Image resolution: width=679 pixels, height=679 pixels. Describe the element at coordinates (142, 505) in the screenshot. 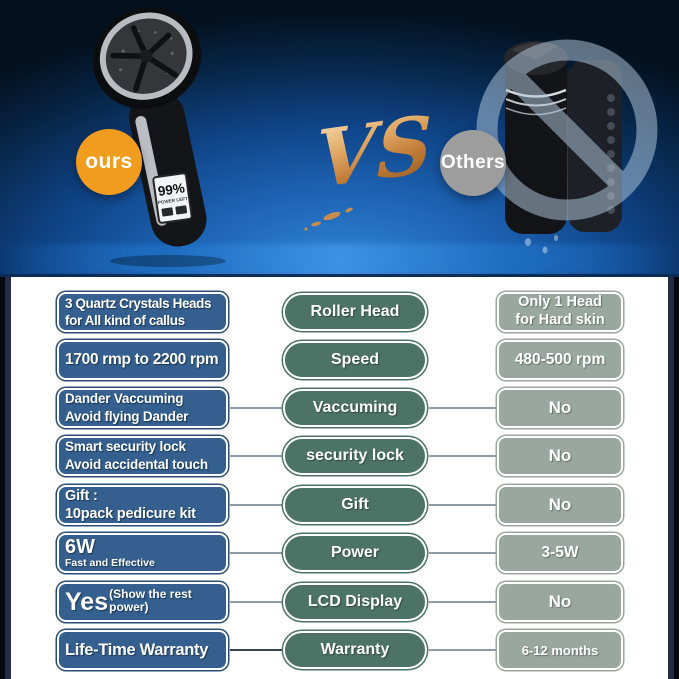

I see `ours-feature-box: Gift : 10pack pedicure kit` at that location.